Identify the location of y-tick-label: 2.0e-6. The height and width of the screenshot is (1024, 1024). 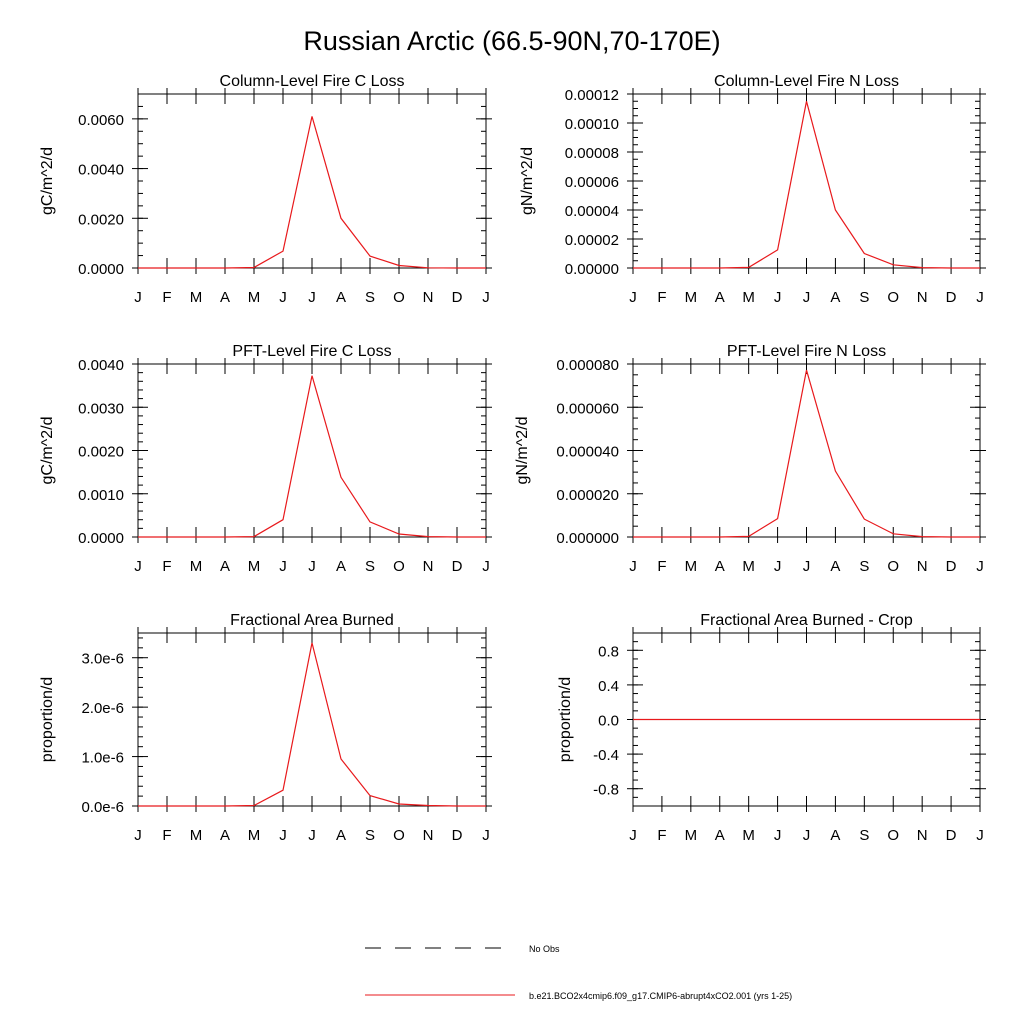
(102, 708).